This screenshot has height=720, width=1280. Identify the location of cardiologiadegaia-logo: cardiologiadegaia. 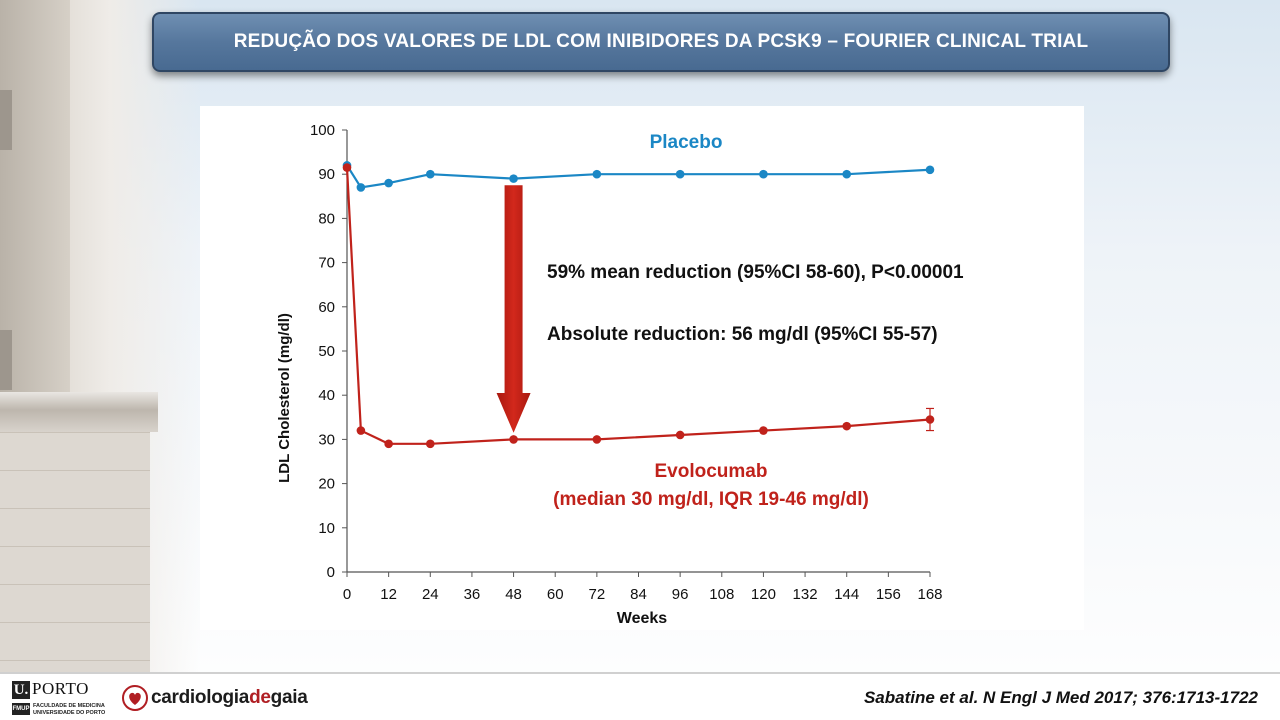
(215, 698).